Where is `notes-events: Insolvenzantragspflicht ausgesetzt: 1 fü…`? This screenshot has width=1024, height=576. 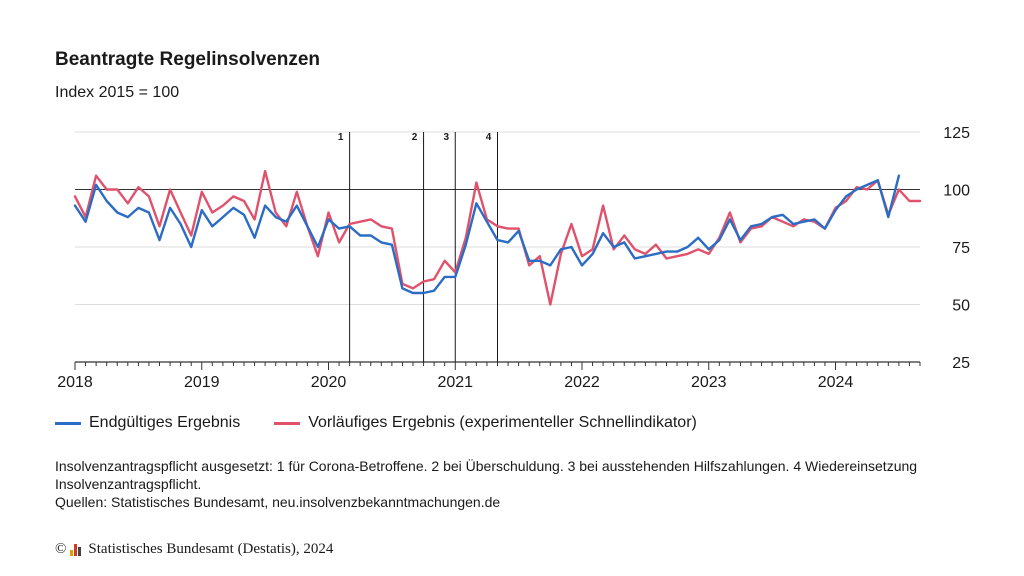
notes-events: Insolvenzantragspflicht ausgesetzt: 1 fü… is located at coordinates (486, 475).